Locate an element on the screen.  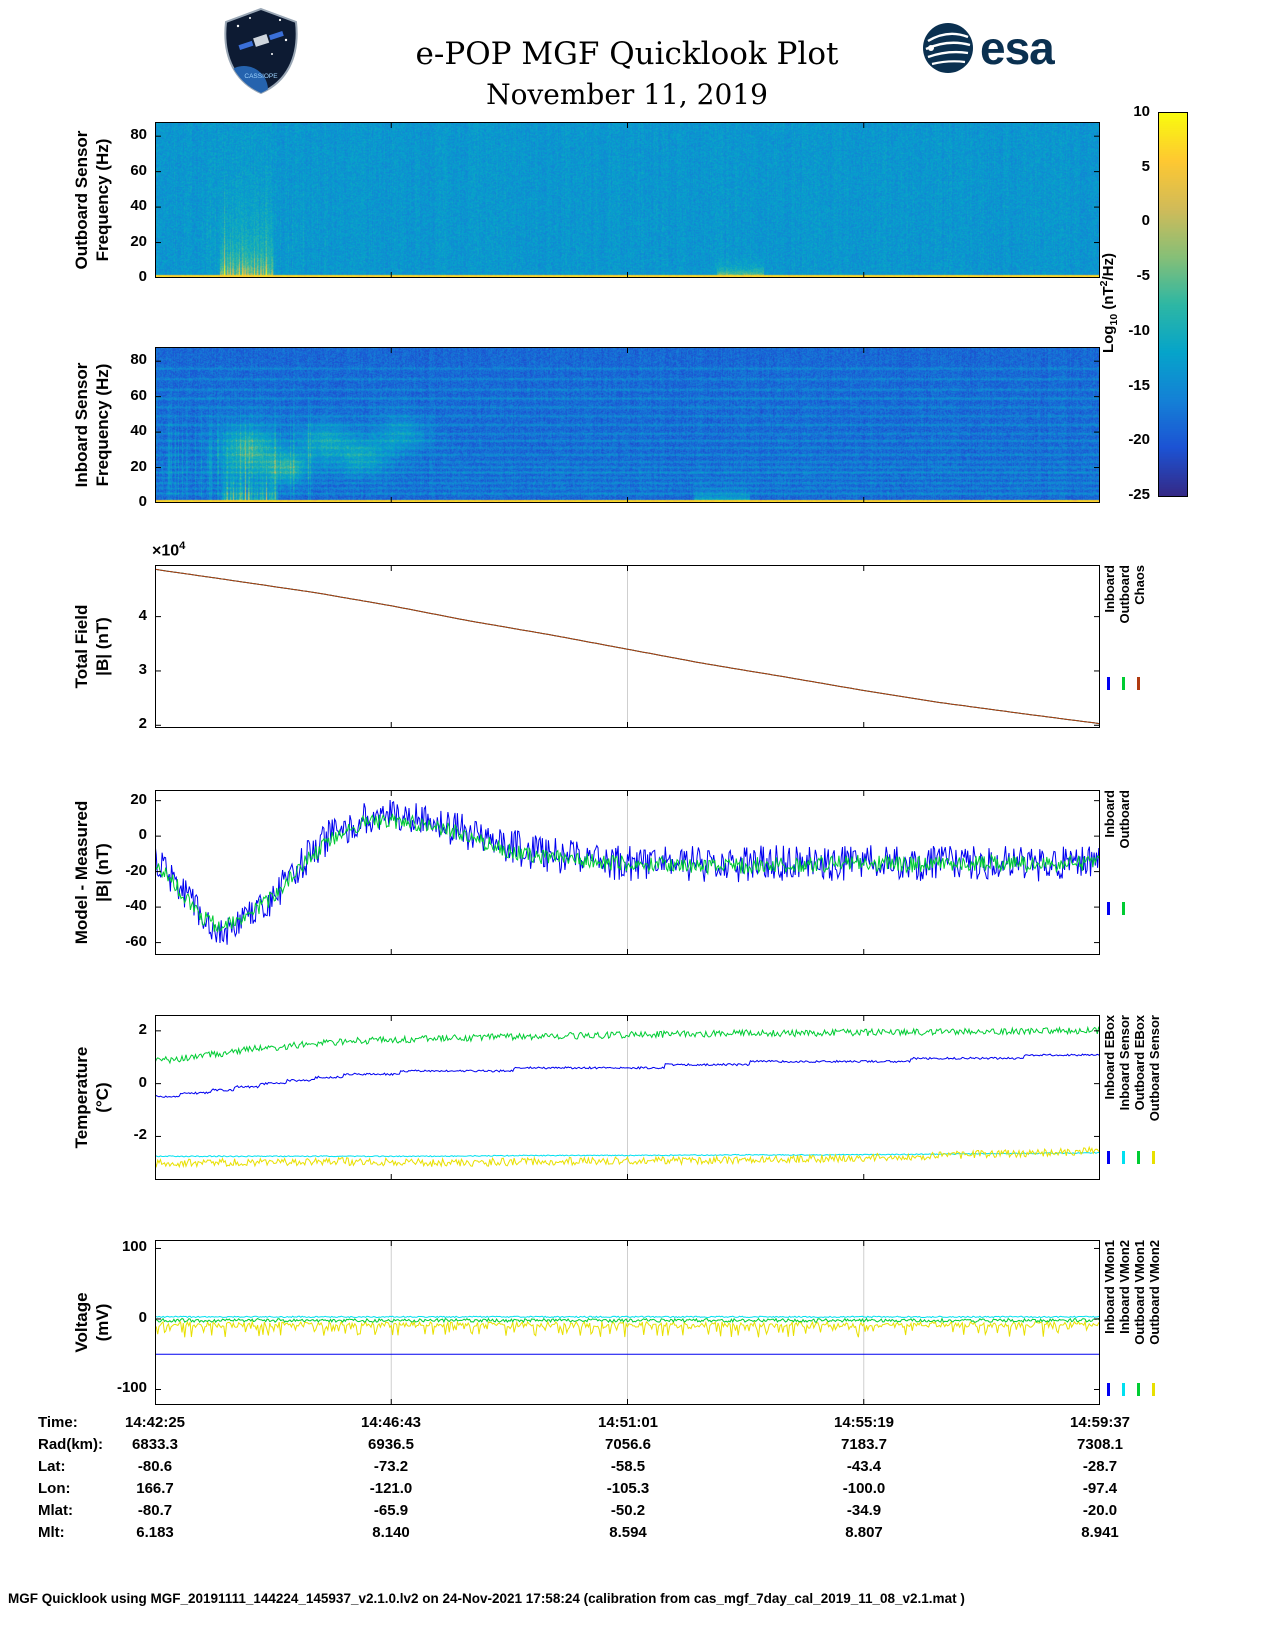
series-outboard-sensor is located at coordinates (627, 1157).